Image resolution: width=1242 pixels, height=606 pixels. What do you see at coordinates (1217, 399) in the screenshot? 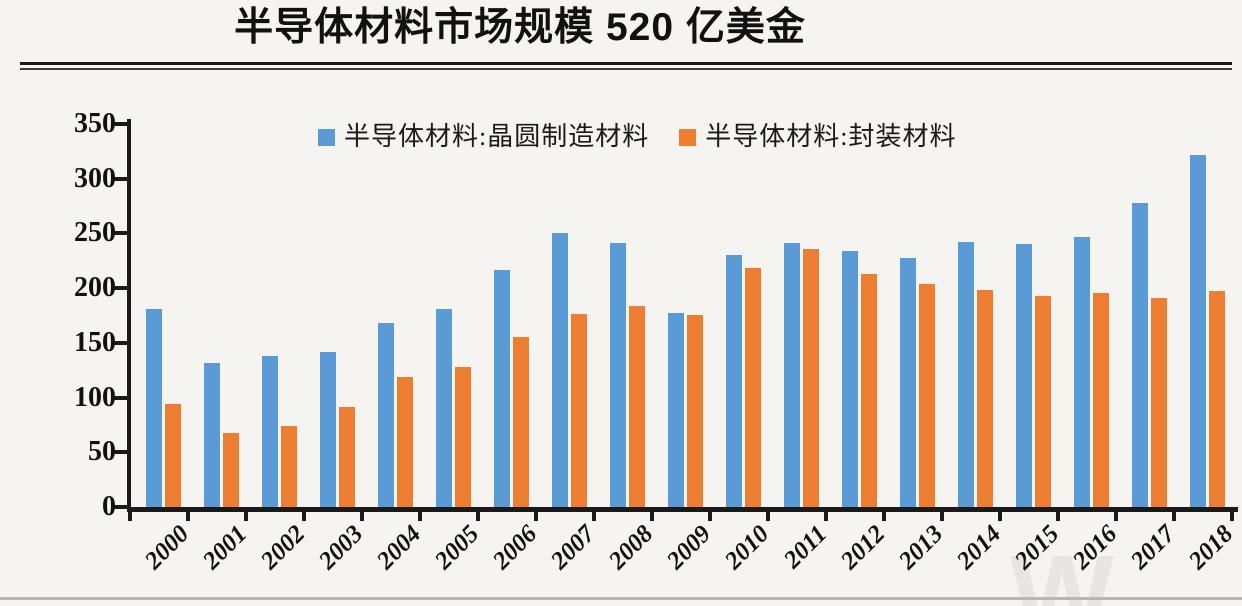
I see `bar-2018-packaging` at bounding box center [1217, 399].